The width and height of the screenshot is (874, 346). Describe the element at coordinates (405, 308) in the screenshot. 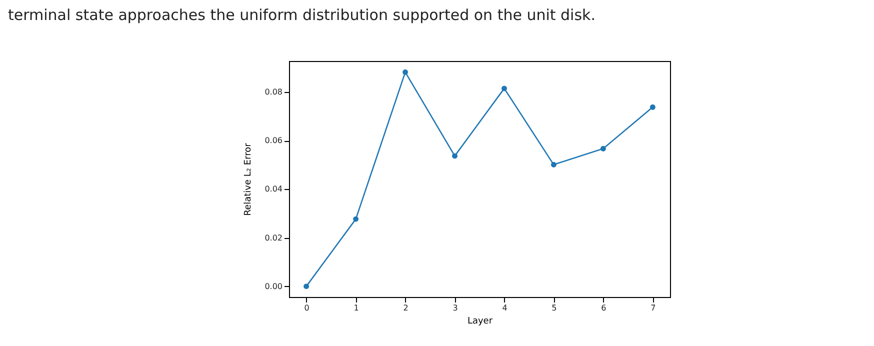

I see `x-tick-label: 2` at that location.